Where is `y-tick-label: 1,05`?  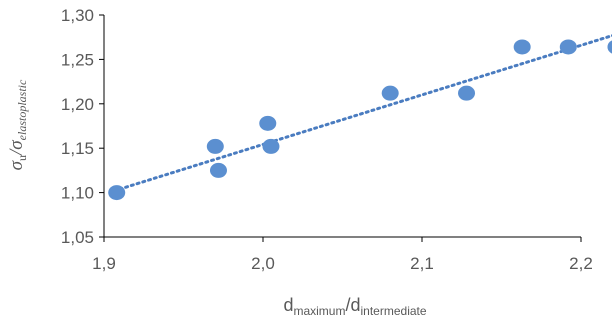 y-tick-label: 1,05 is located at coordinates (77, 237).